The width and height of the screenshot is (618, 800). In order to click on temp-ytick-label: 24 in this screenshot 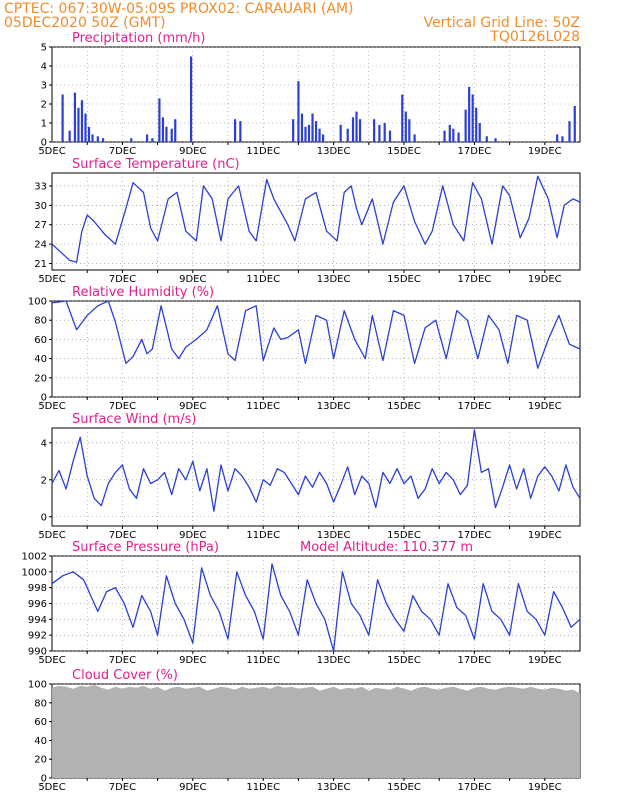, I will do `click(40, 245)`.